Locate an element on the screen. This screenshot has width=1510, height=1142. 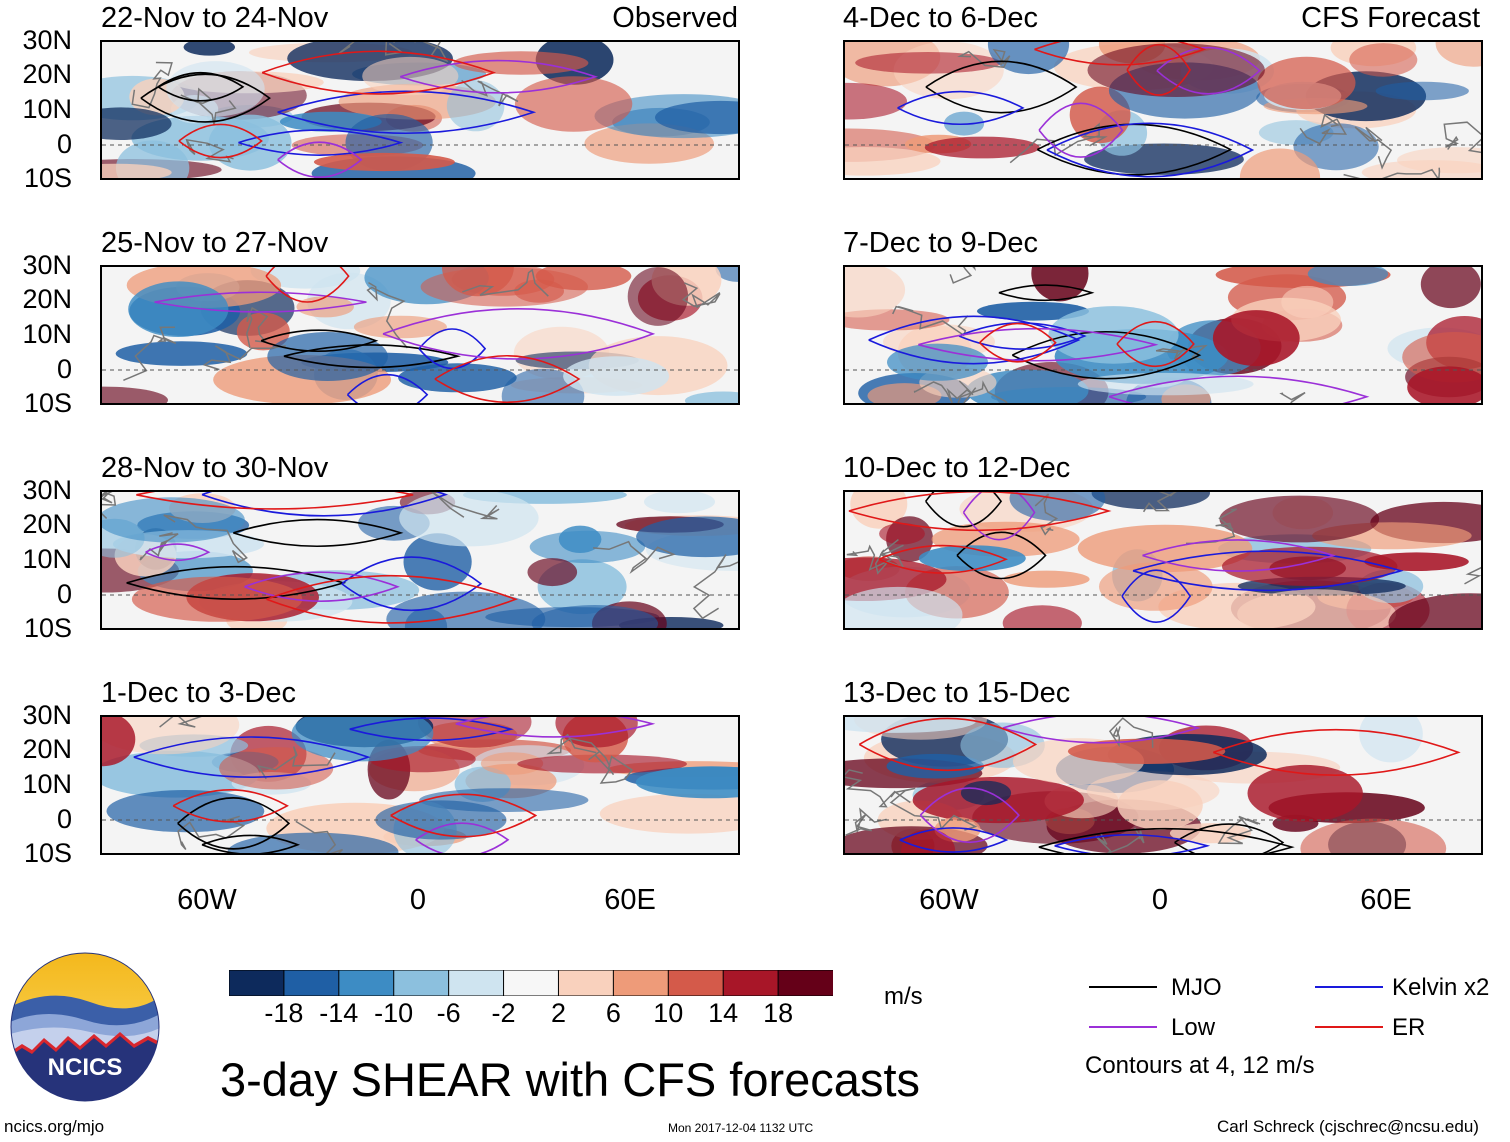
lon-label-60e-left: 60E is located at coordinates (630, 900).